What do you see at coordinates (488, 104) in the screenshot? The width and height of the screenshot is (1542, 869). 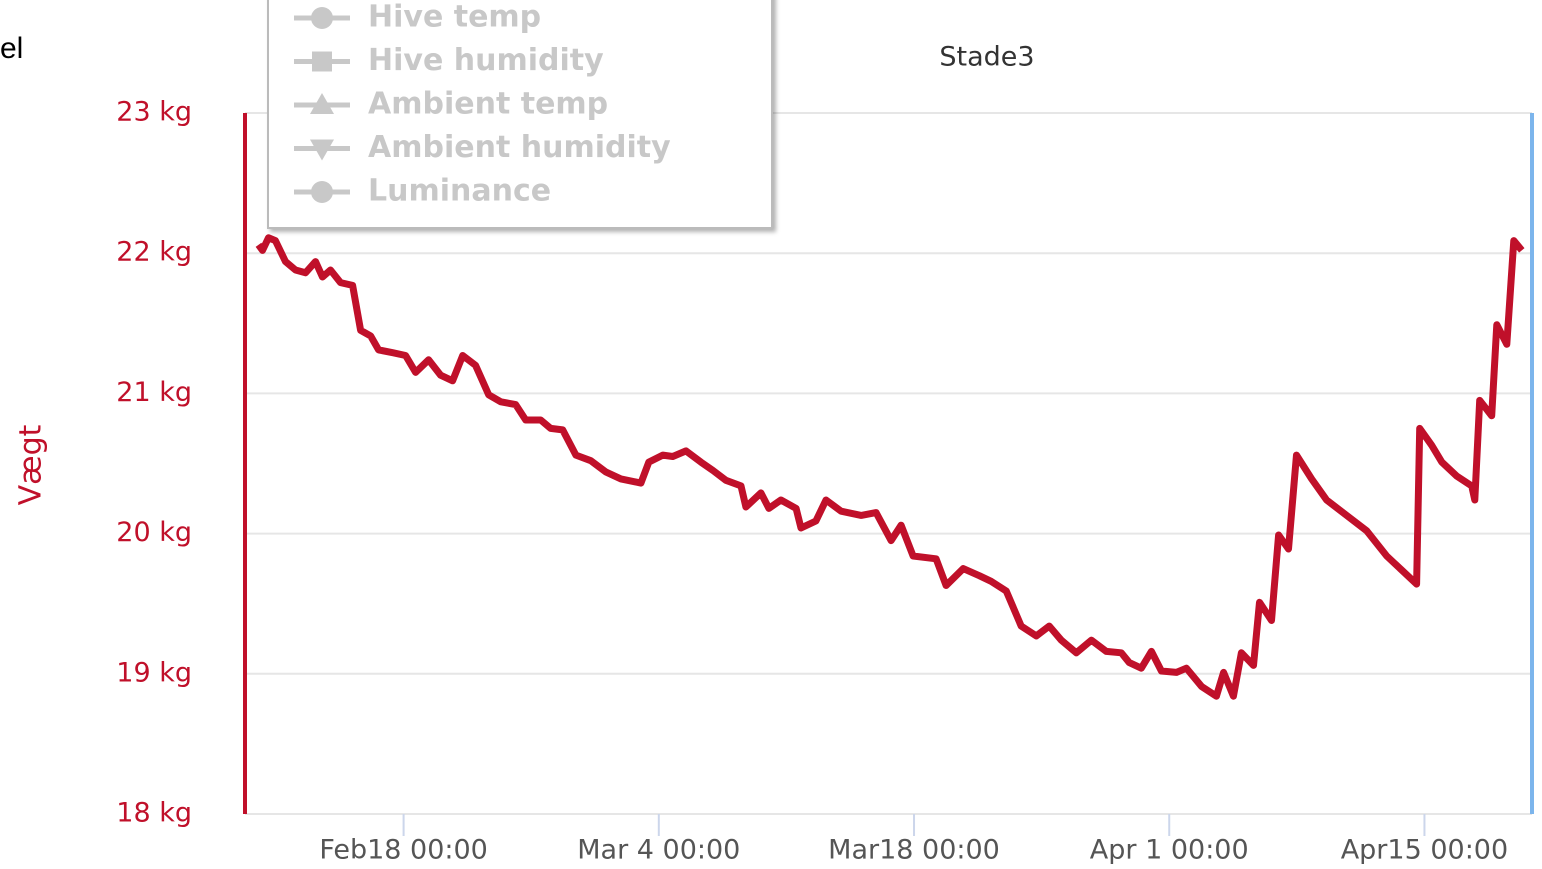 I see `legend-label: Ambient temp` at bounding box center [488, 104].